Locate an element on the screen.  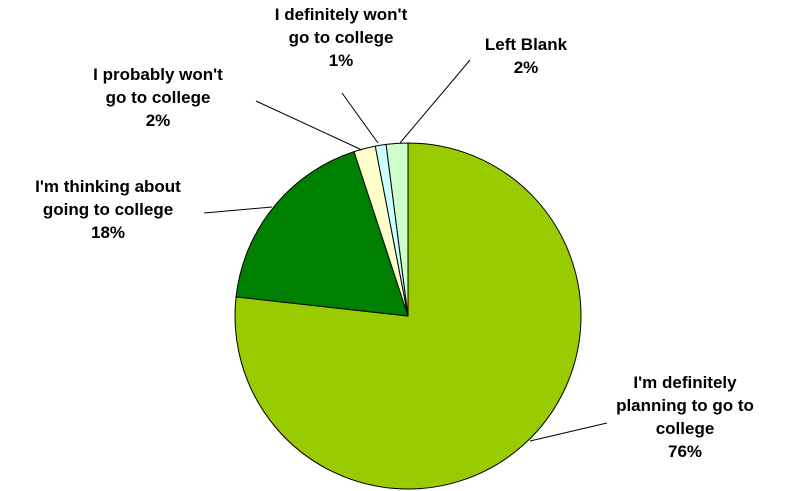
slice-label-line: planning to go to is located at coordinates (685, 405).